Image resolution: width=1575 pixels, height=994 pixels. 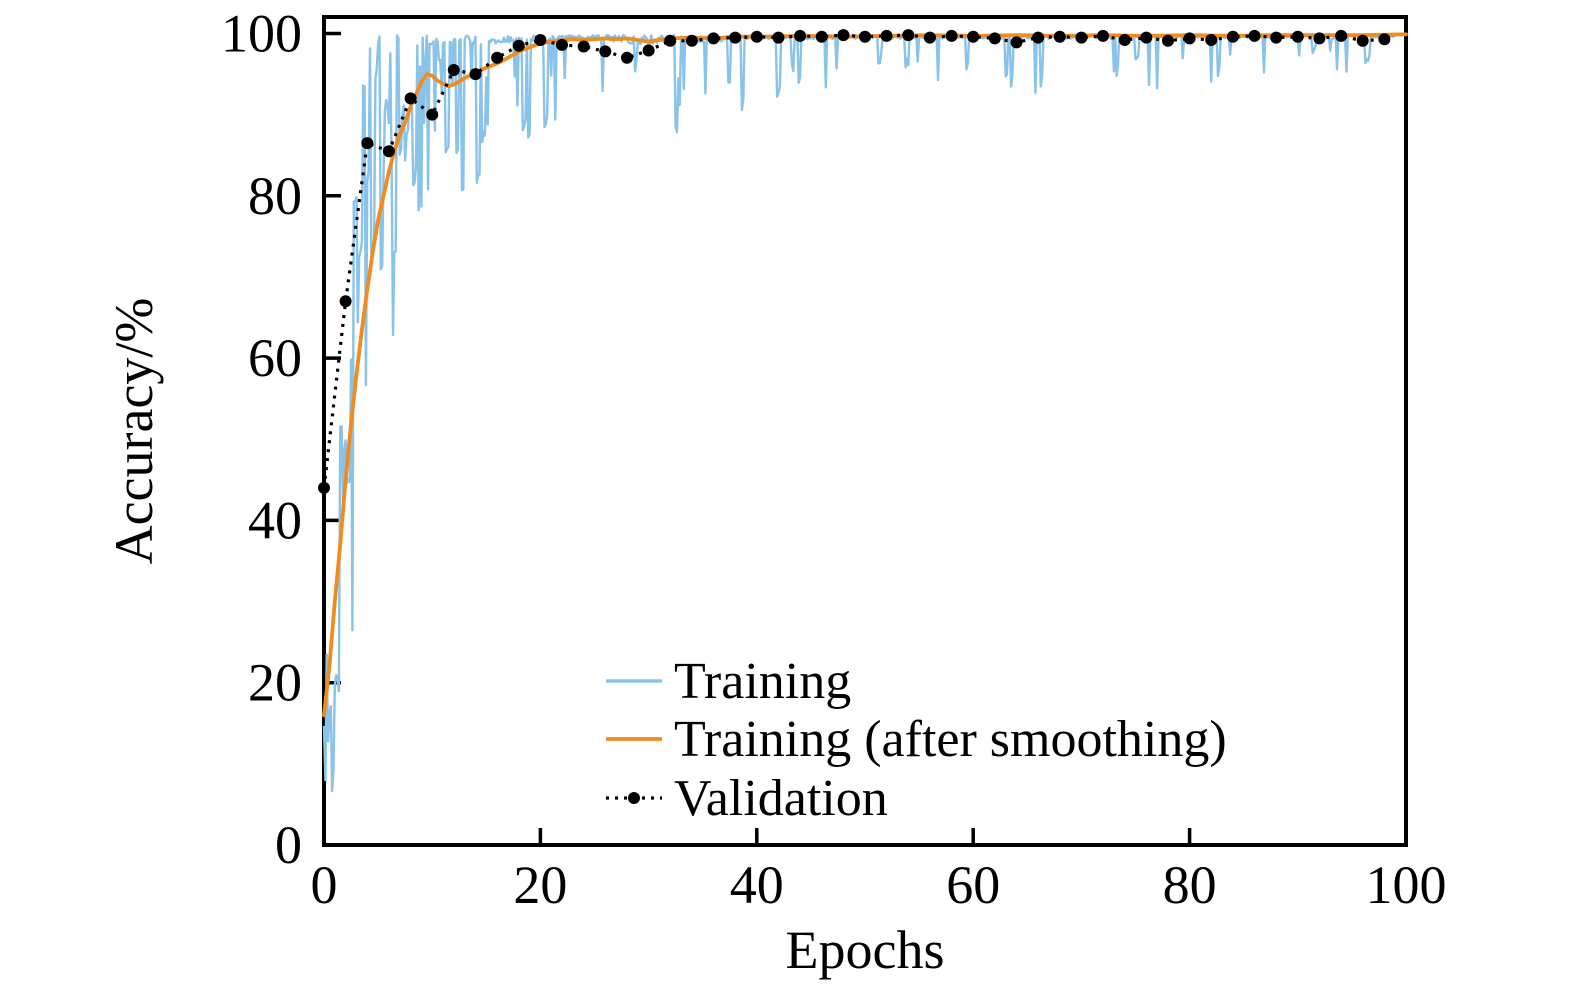 What do you see at coordinates (865, 836) in the screenshot?
I see `x-axis-ticks` at bounding box center [865, 836].